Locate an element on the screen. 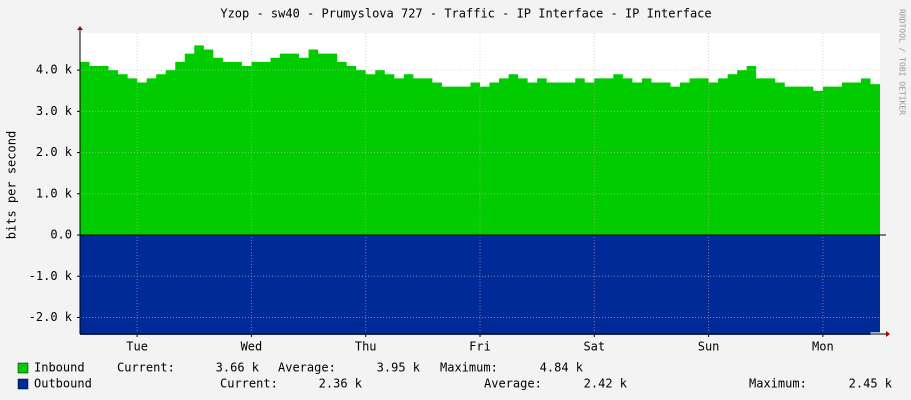  legend-stat-value: 3.66 k is located at coordinates (238, 368).